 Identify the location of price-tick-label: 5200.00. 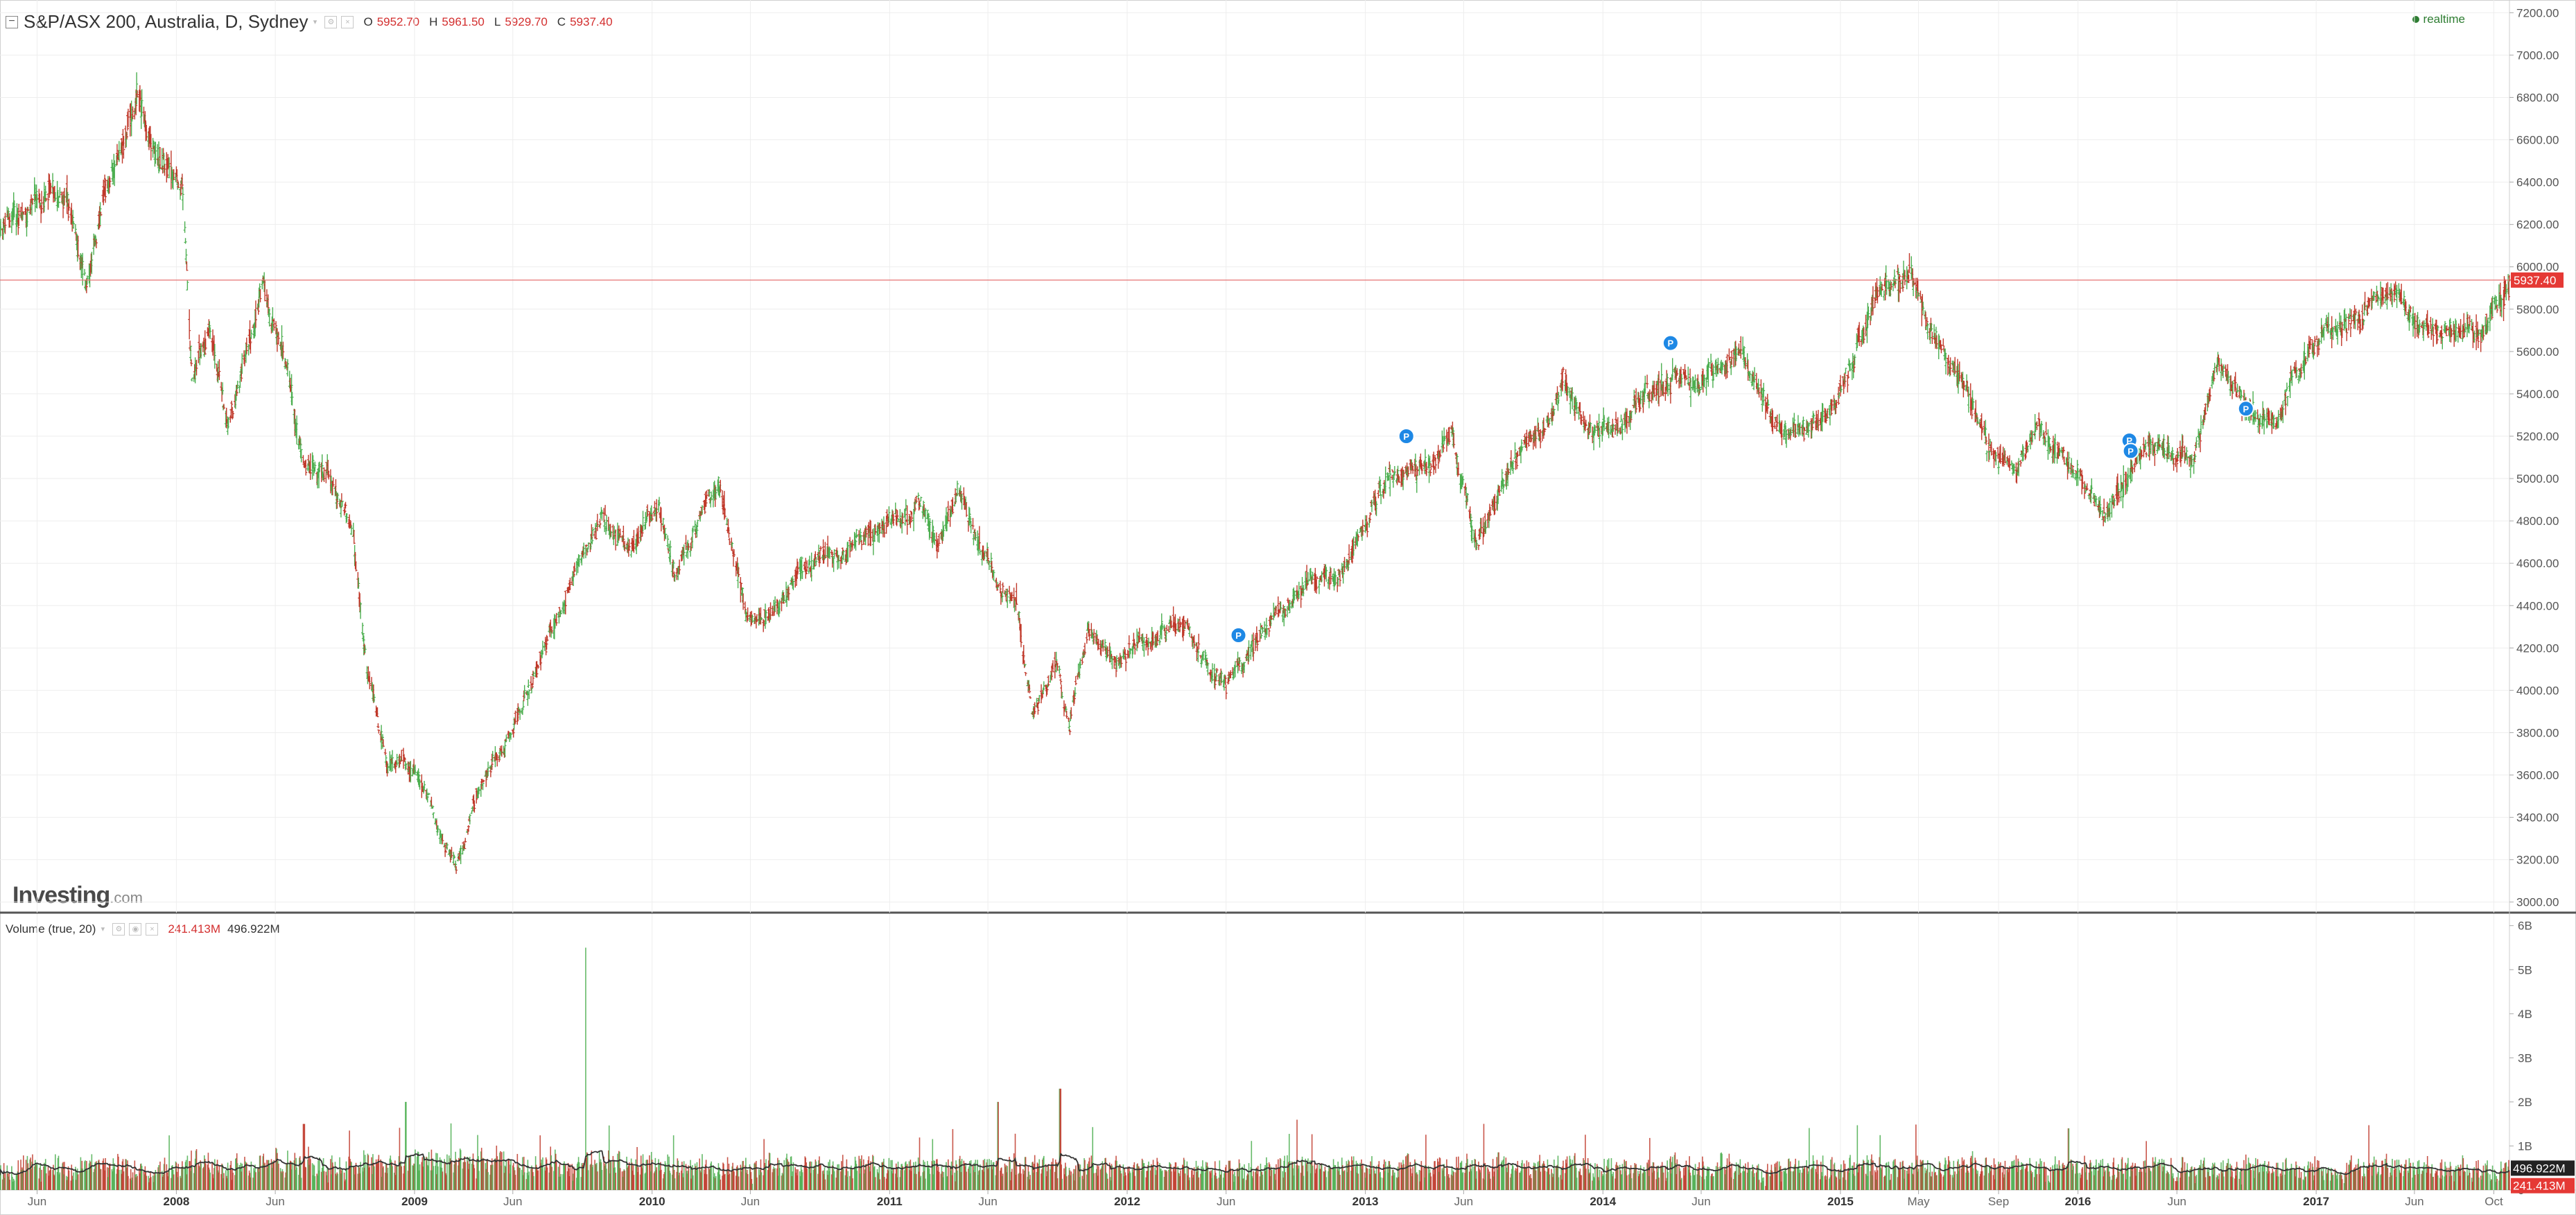
(2537, 437).